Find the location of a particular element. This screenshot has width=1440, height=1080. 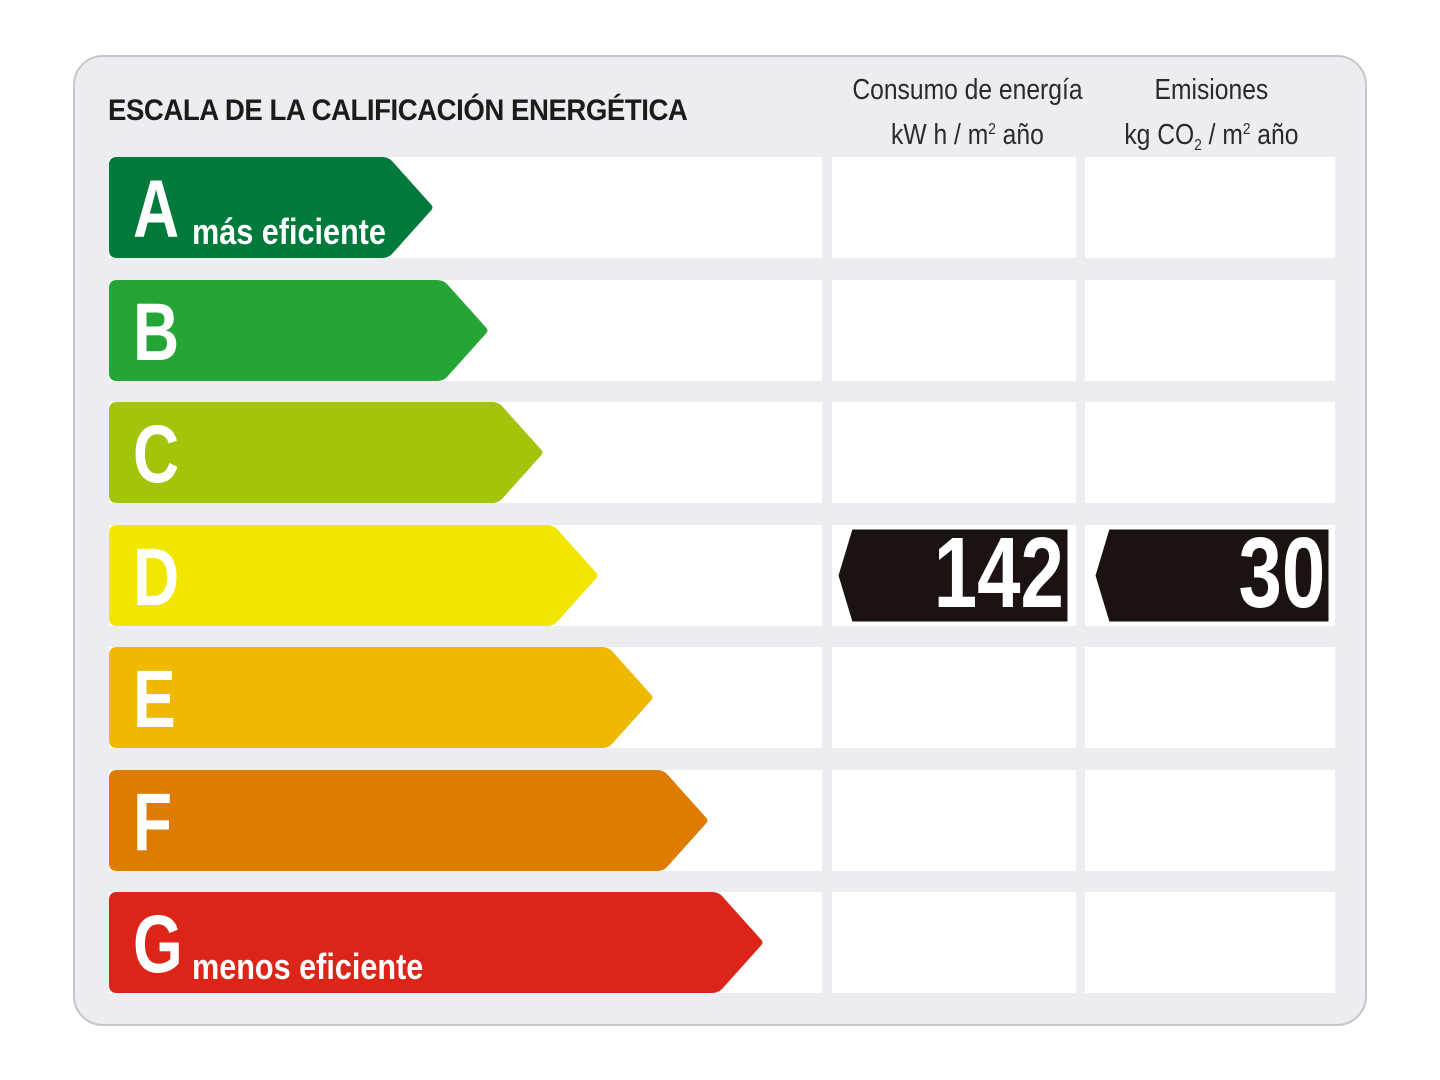

emisiones-cell-f is located at coordinates (1210, 820).